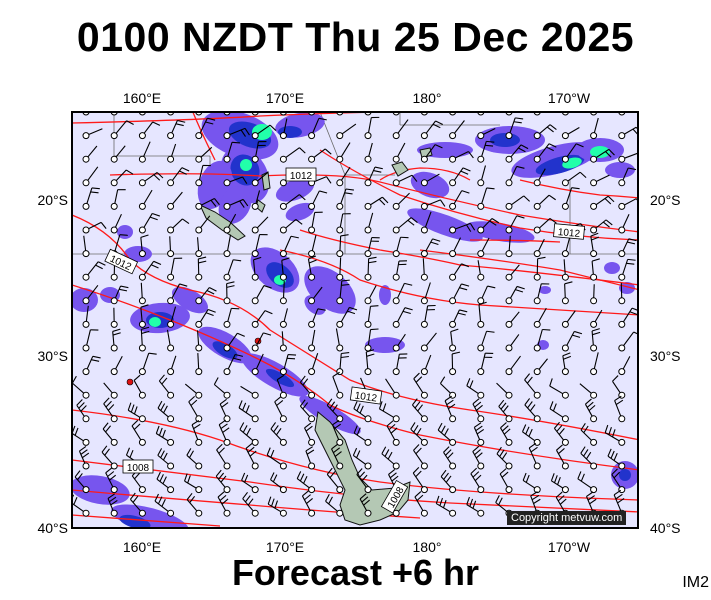 This screenshot has width=711, height=600. What do you see at coordinates (427, 98) in the screenshot?
I see `lon-label-top-180: 180°` at bounding box center [427, 98].